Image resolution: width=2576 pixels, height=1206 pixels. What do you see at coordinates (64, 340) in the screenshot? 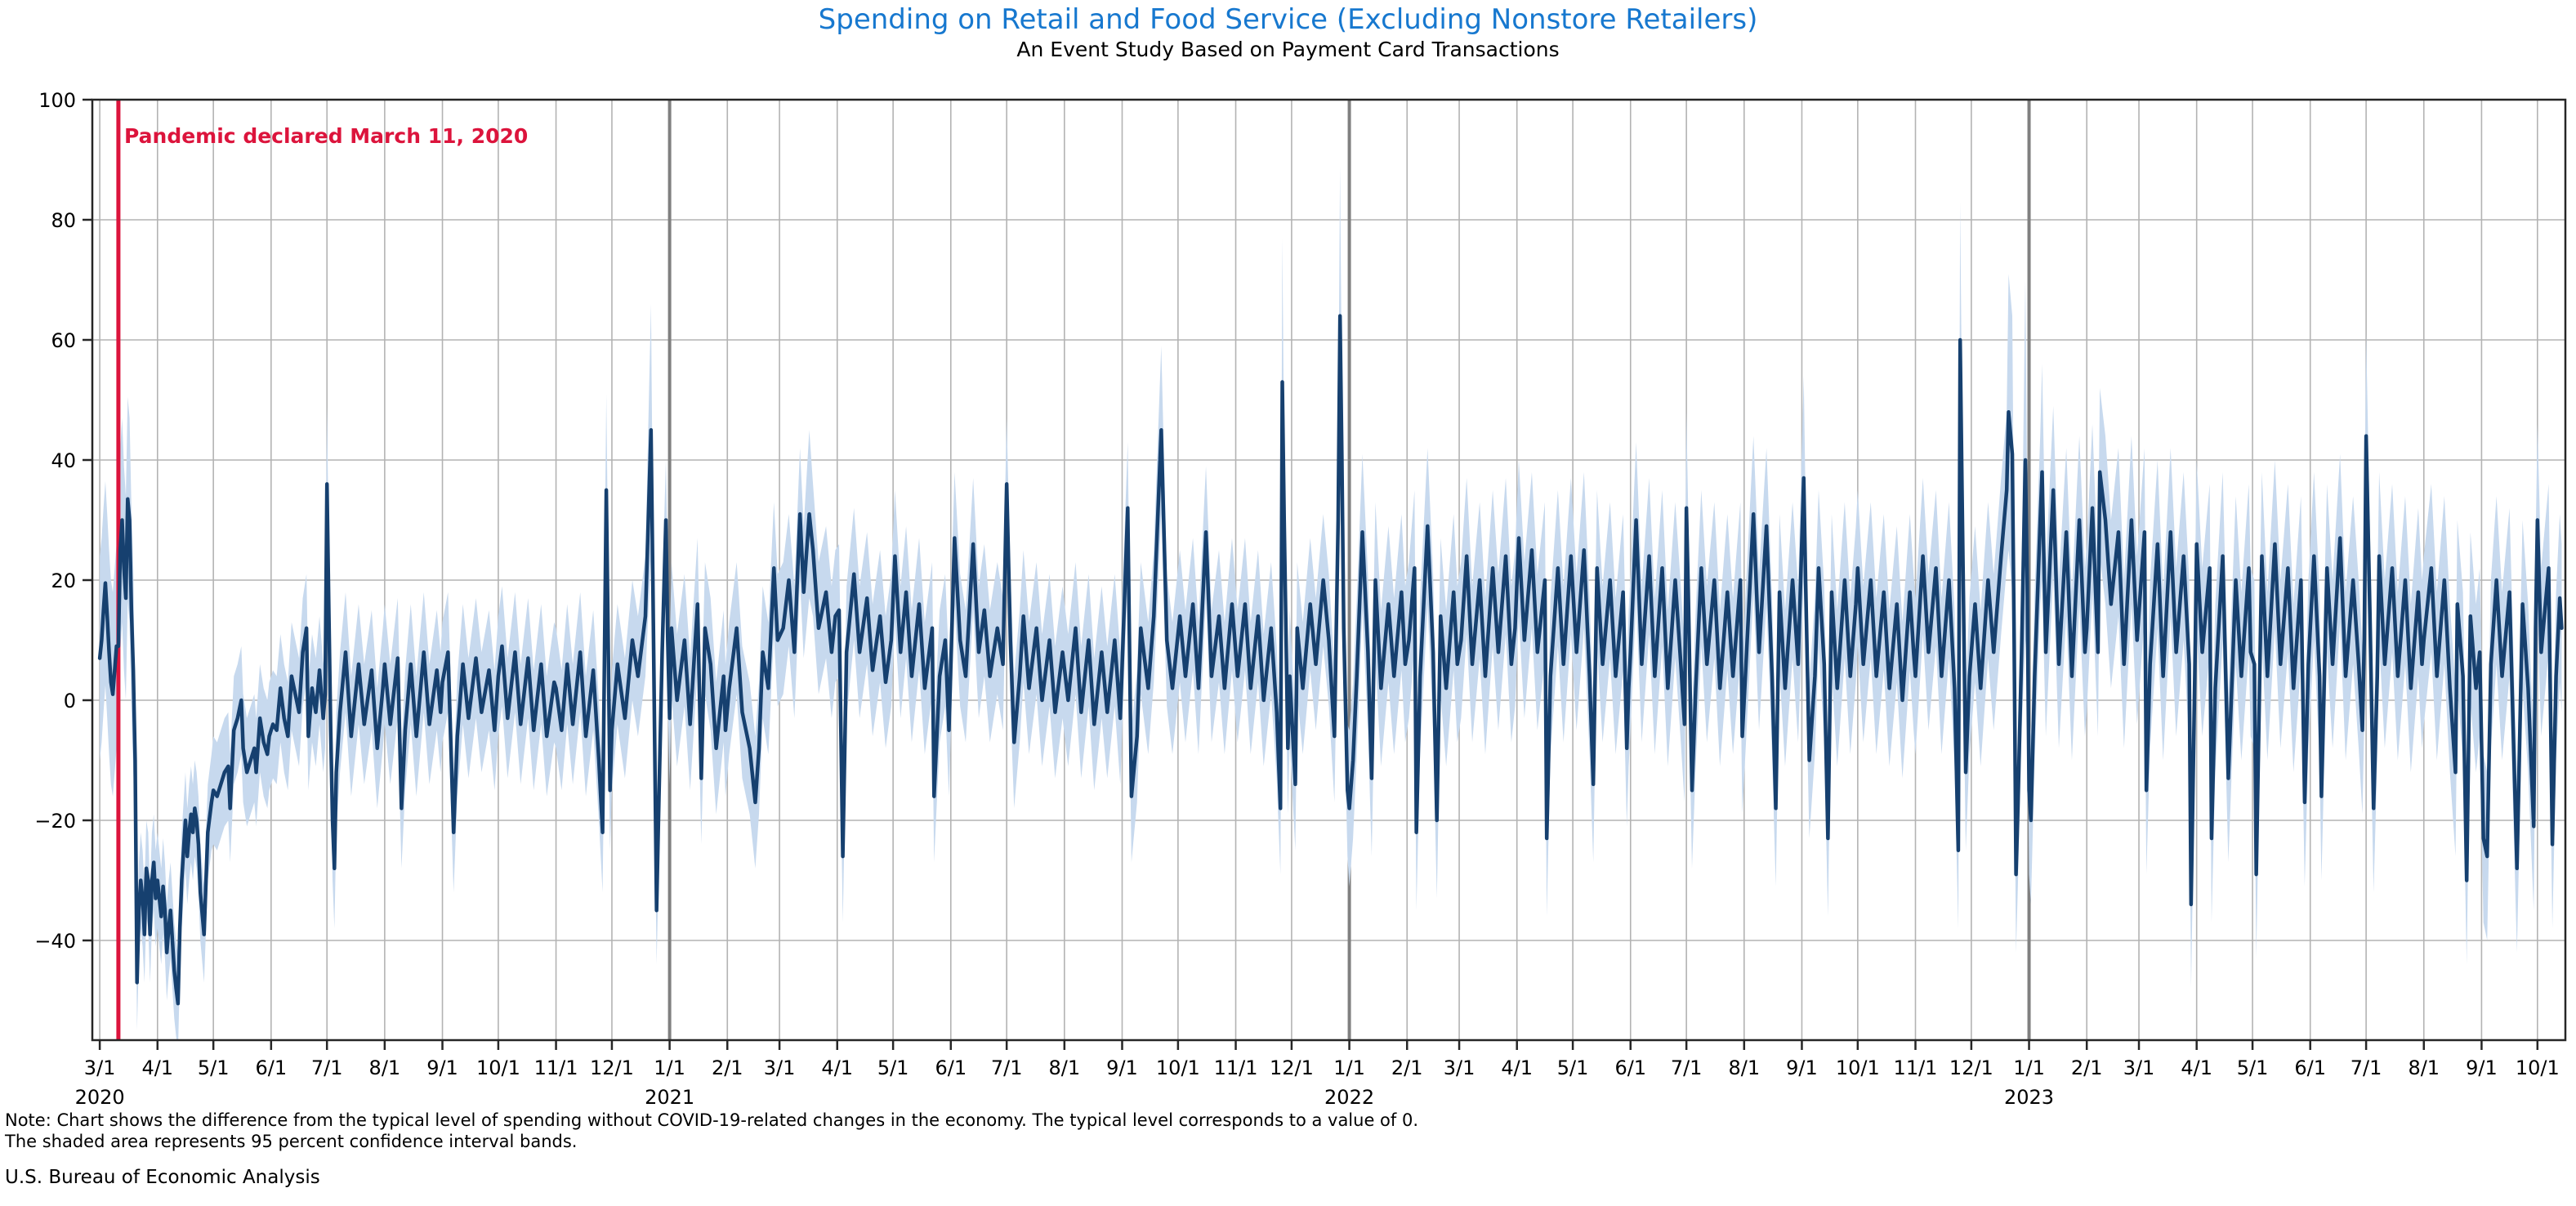
I see `y-tick-label: 60` at bounding box center [64, 340].